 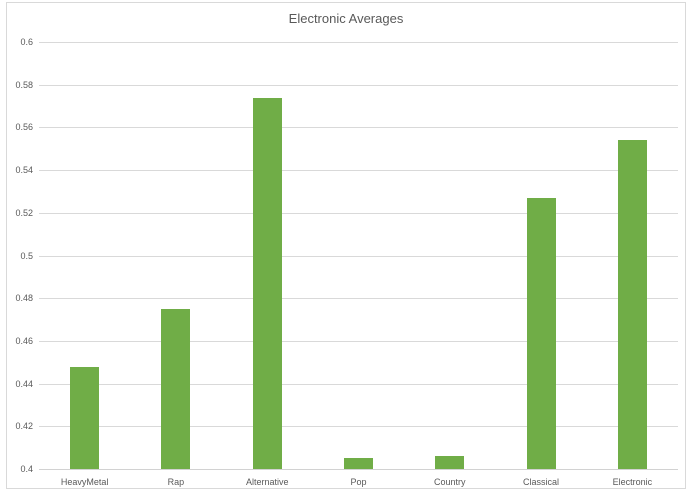 I want to click on y-tick-label: 0.48, so click(x=24, y=298).